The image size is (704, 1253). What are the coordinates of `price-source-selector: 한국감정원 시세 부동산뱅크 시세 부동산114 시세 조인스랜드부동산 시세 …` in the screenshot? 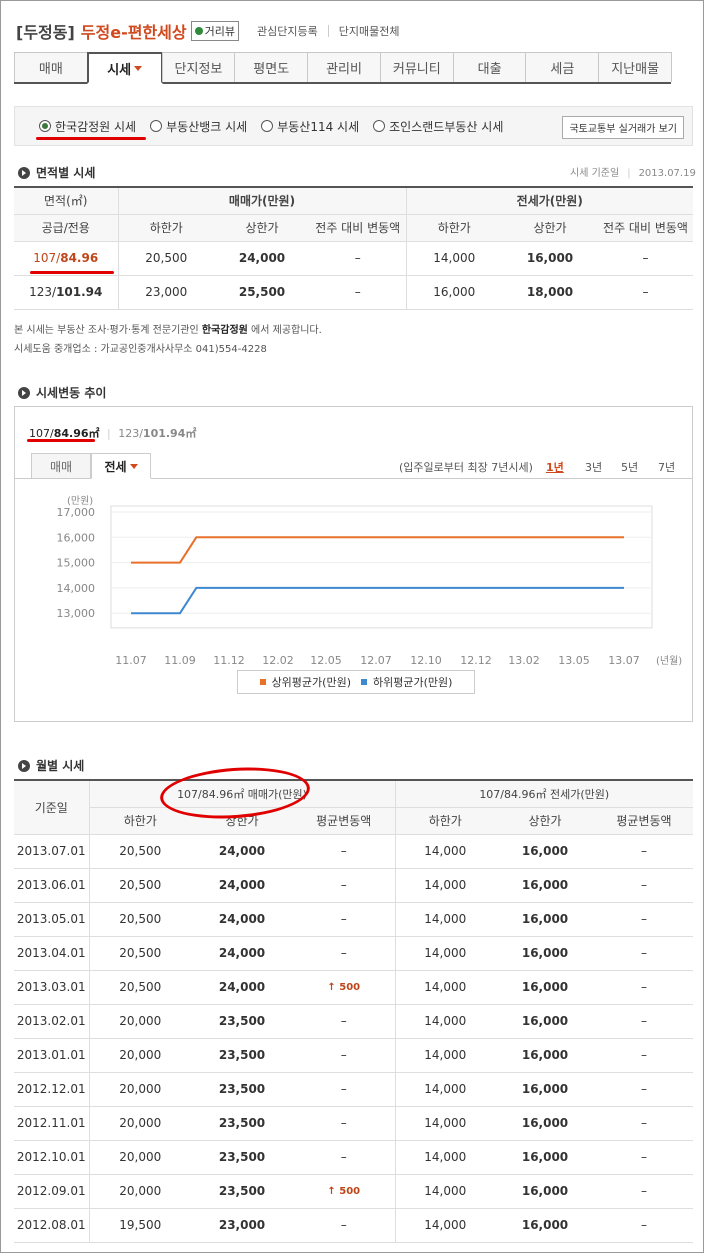 It's located at (353, 126).